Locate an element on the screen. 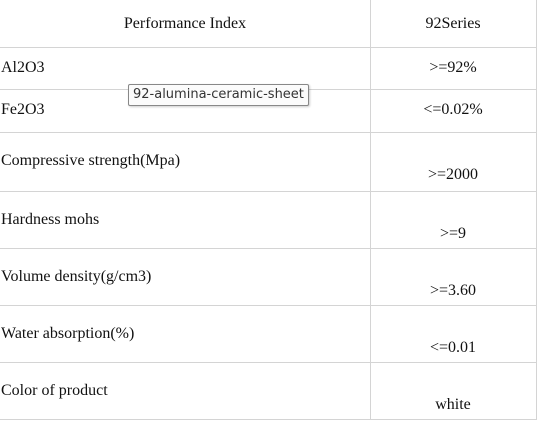 Image resolution: width=540 pixels, height=423 pixels. cell: >=2000 is located at coordinates (453, 174).